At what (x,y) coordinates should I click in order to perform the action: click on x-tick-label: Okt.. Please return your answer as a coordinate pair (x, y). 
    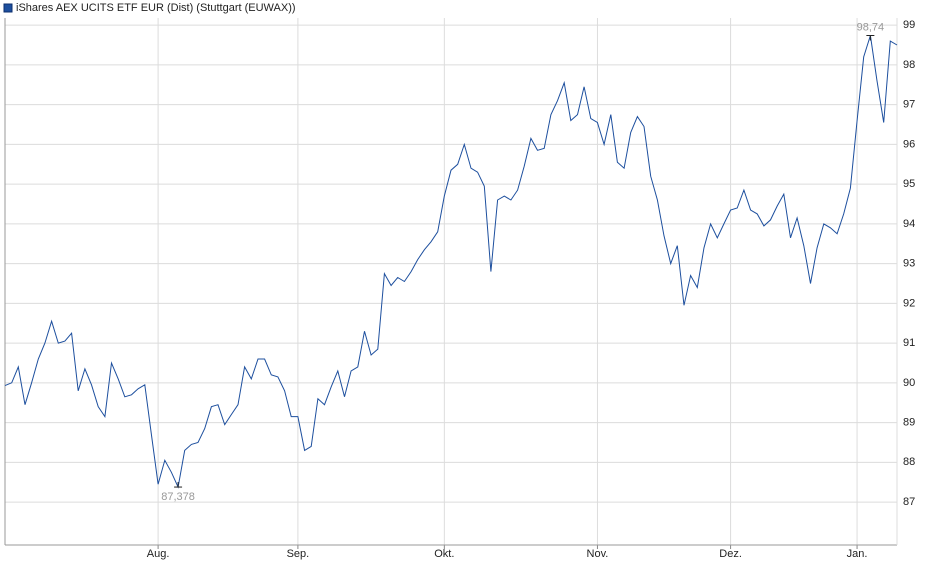
    Looking at the image, I should click on (444, 554).